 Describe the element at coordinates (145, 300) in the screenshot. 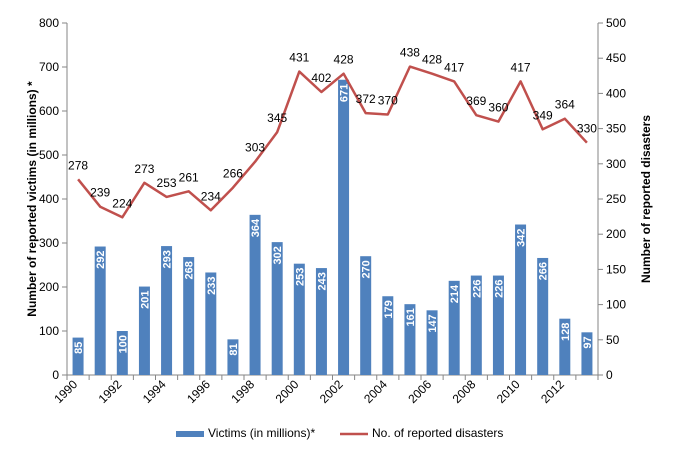

I see `bar-data-label: 201` at that location.